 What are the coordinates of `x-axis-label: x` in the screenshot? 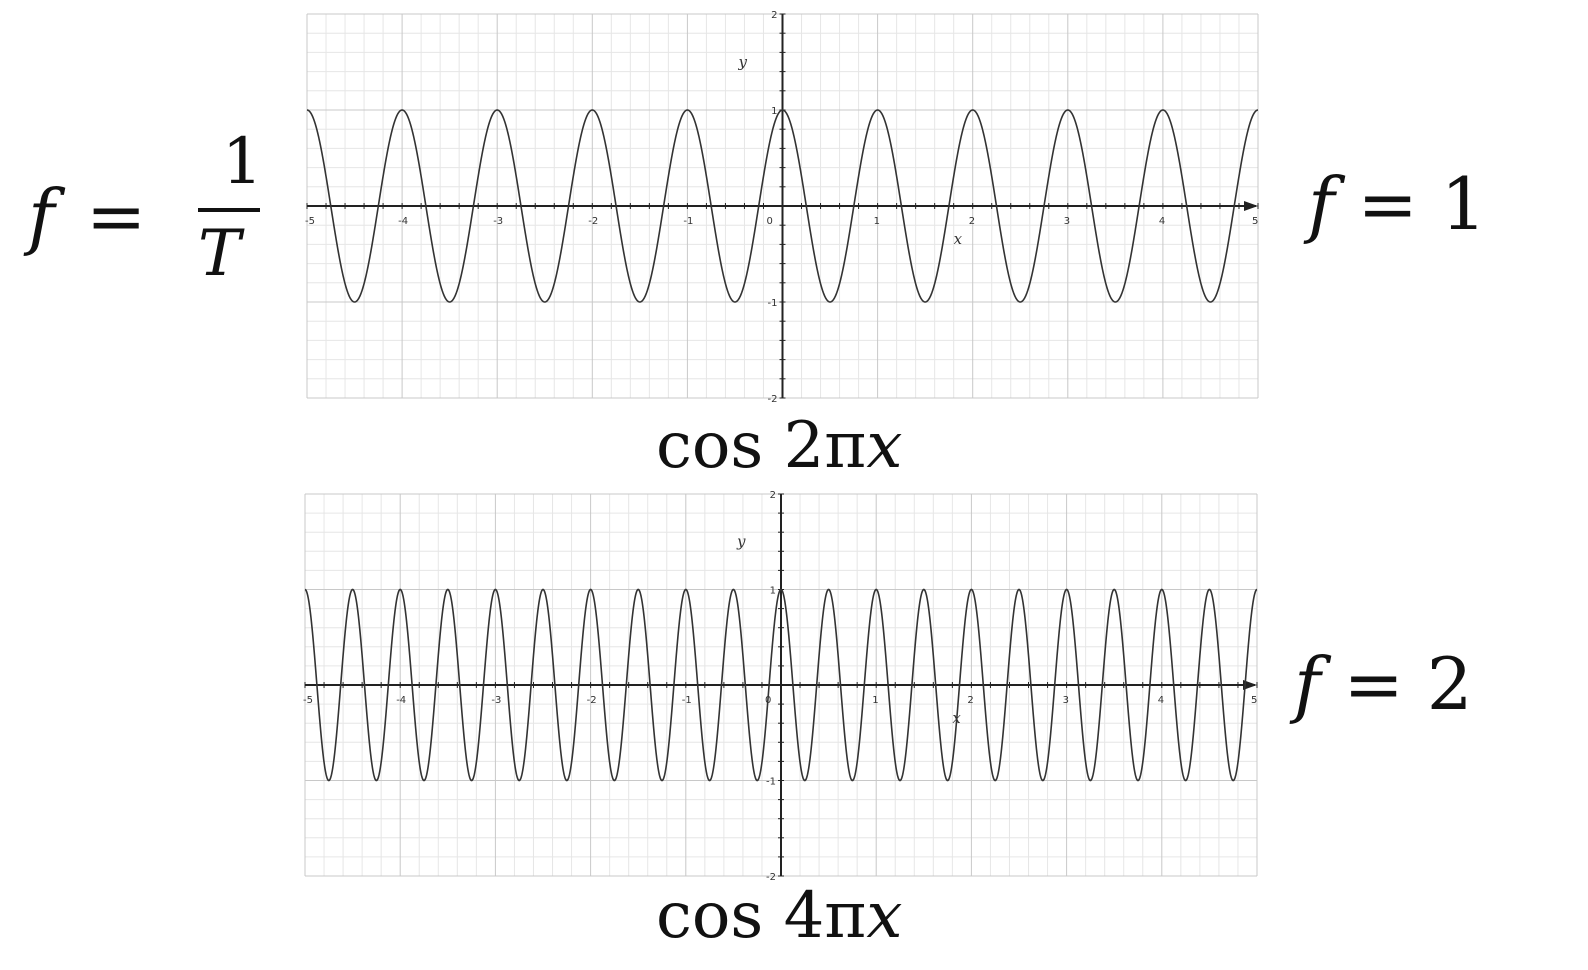 It's located at (958, 239).